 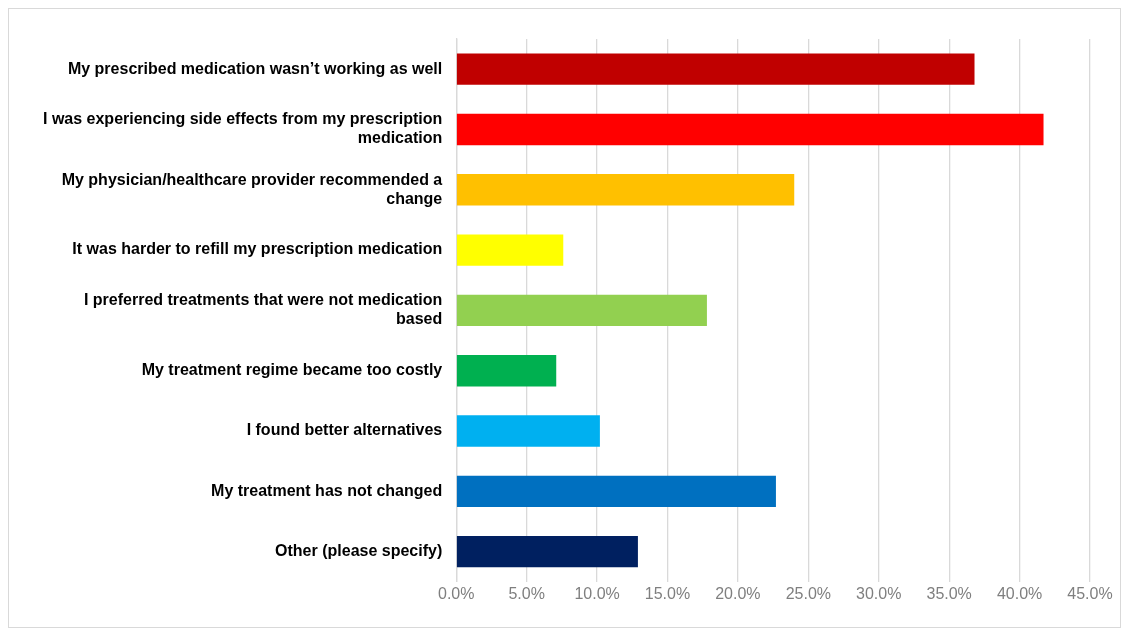 What do you see at coordinates (738, 593) in the screenshot?
I see `x-tick-label: 20.0%` at bounding box center [738, 593].